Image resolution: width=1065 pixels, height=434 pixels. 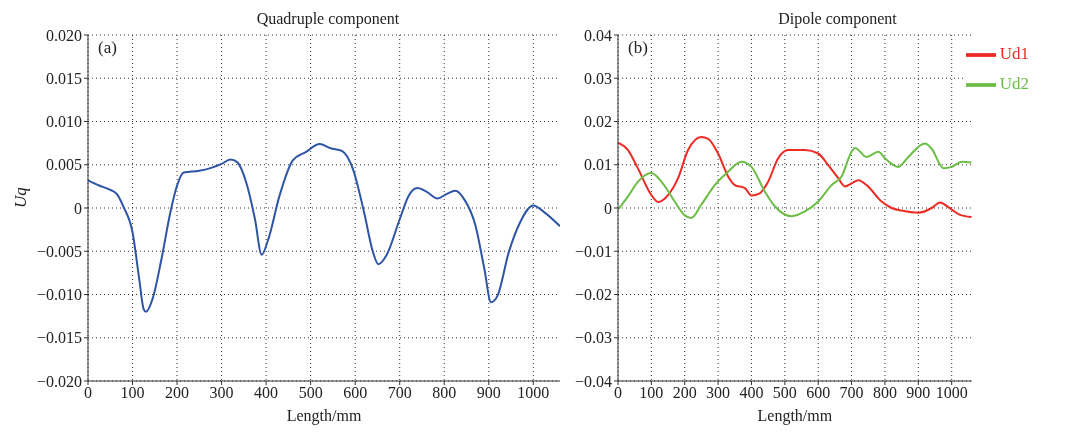 What do you see at coordinates (64, 122) in the screenshot?
I see `y-tick-label: 0.010` at bounding box center [64, 122].